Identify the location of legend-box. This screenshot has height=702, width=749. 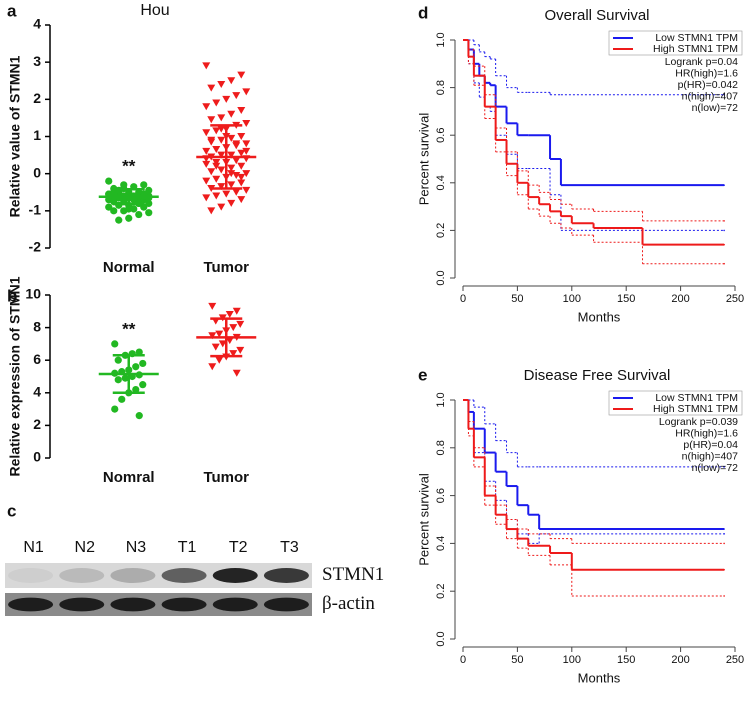
(675, 43).